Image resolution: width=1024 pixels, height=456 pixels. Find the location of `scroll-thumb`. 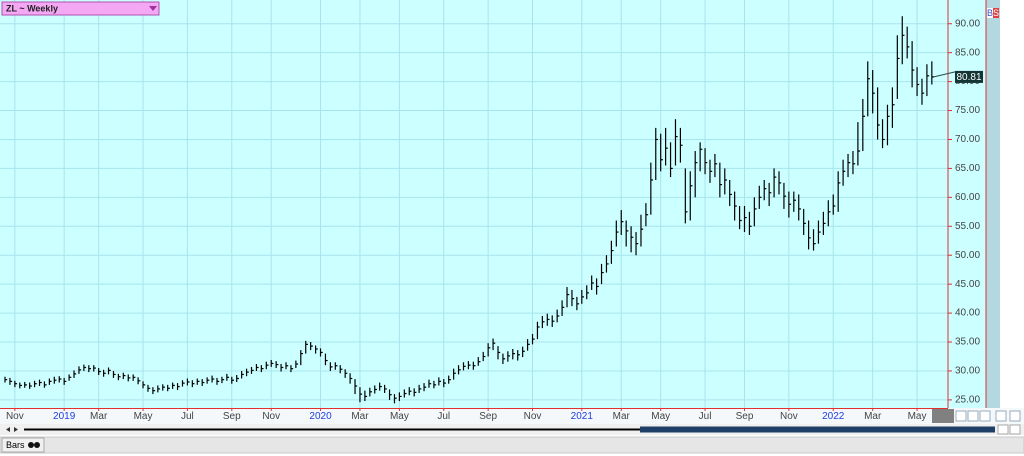

scroll-thumb is located at coordinates (817, 429).